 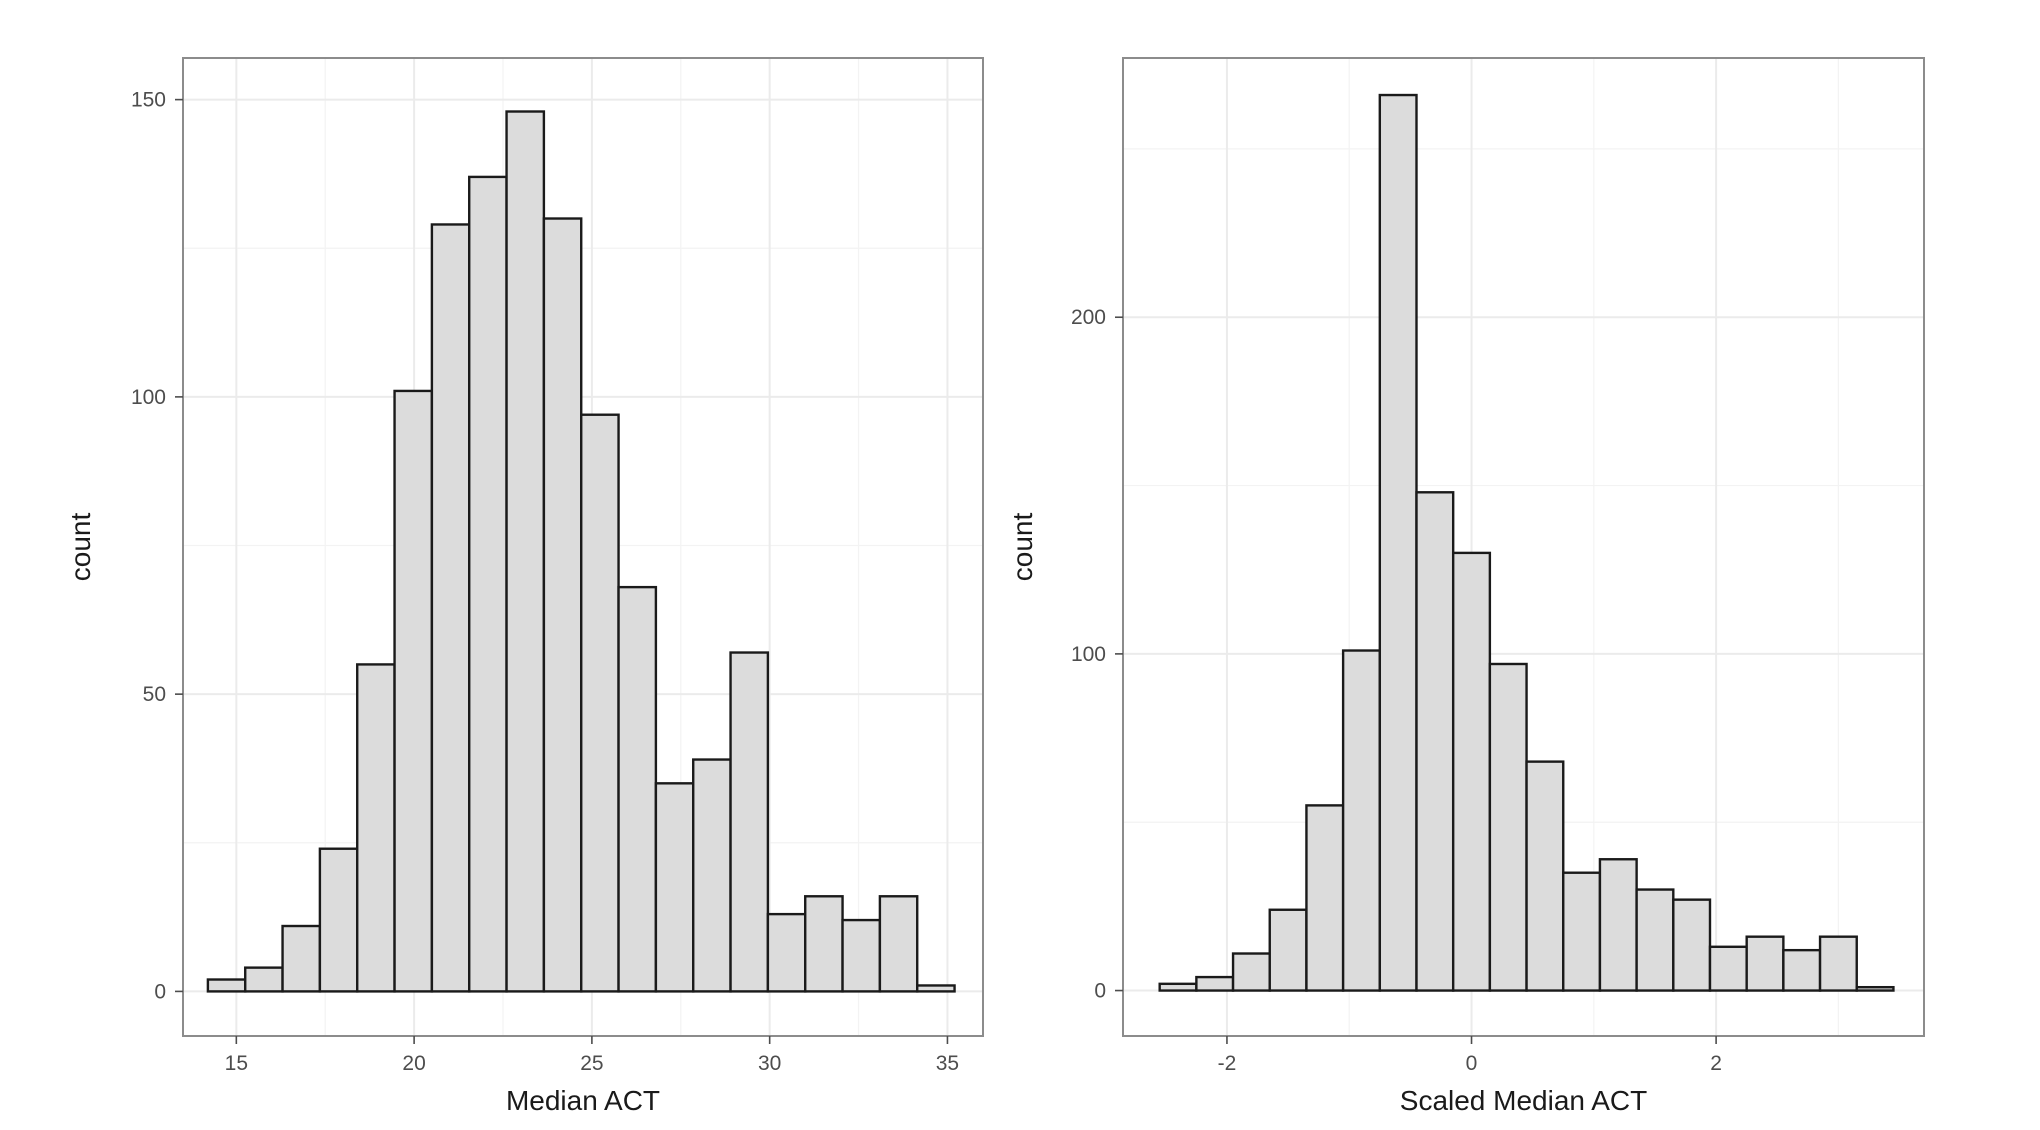 I want to click on x-tick-label: 35, so click(x=947, y=1063).